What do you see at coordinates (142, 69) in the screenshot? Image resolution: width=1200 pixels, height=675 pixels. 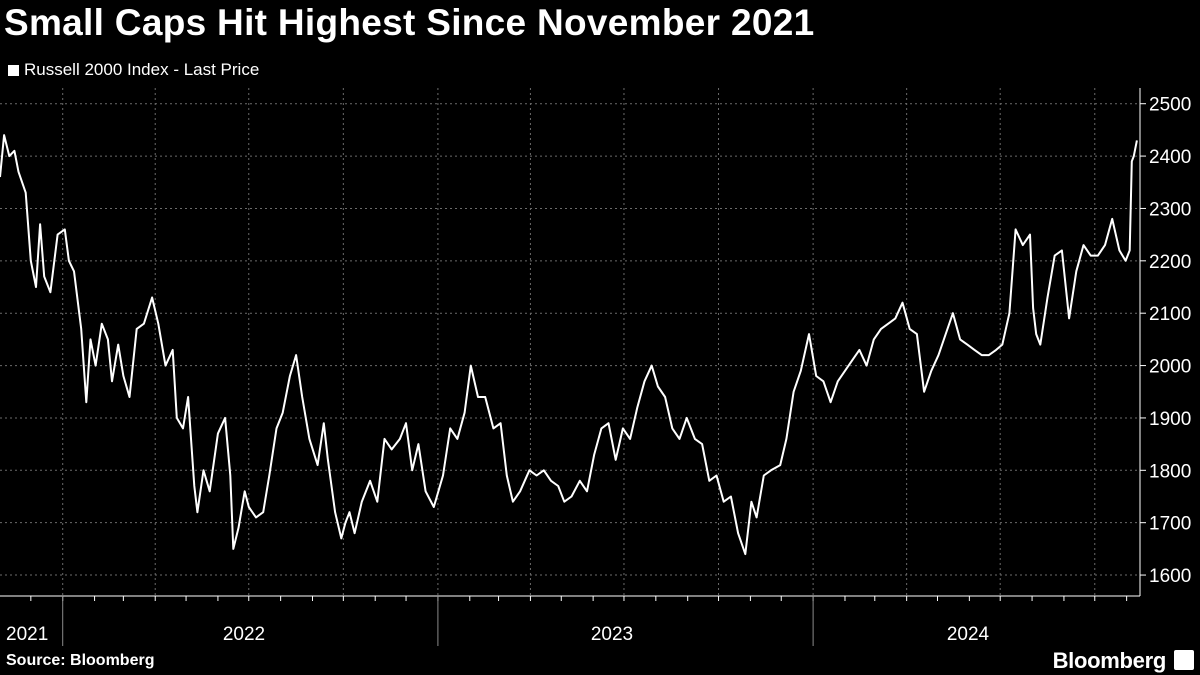 I see `legend-label: Russell 2000 Index - Last Price` at bounding box center [142, 69].